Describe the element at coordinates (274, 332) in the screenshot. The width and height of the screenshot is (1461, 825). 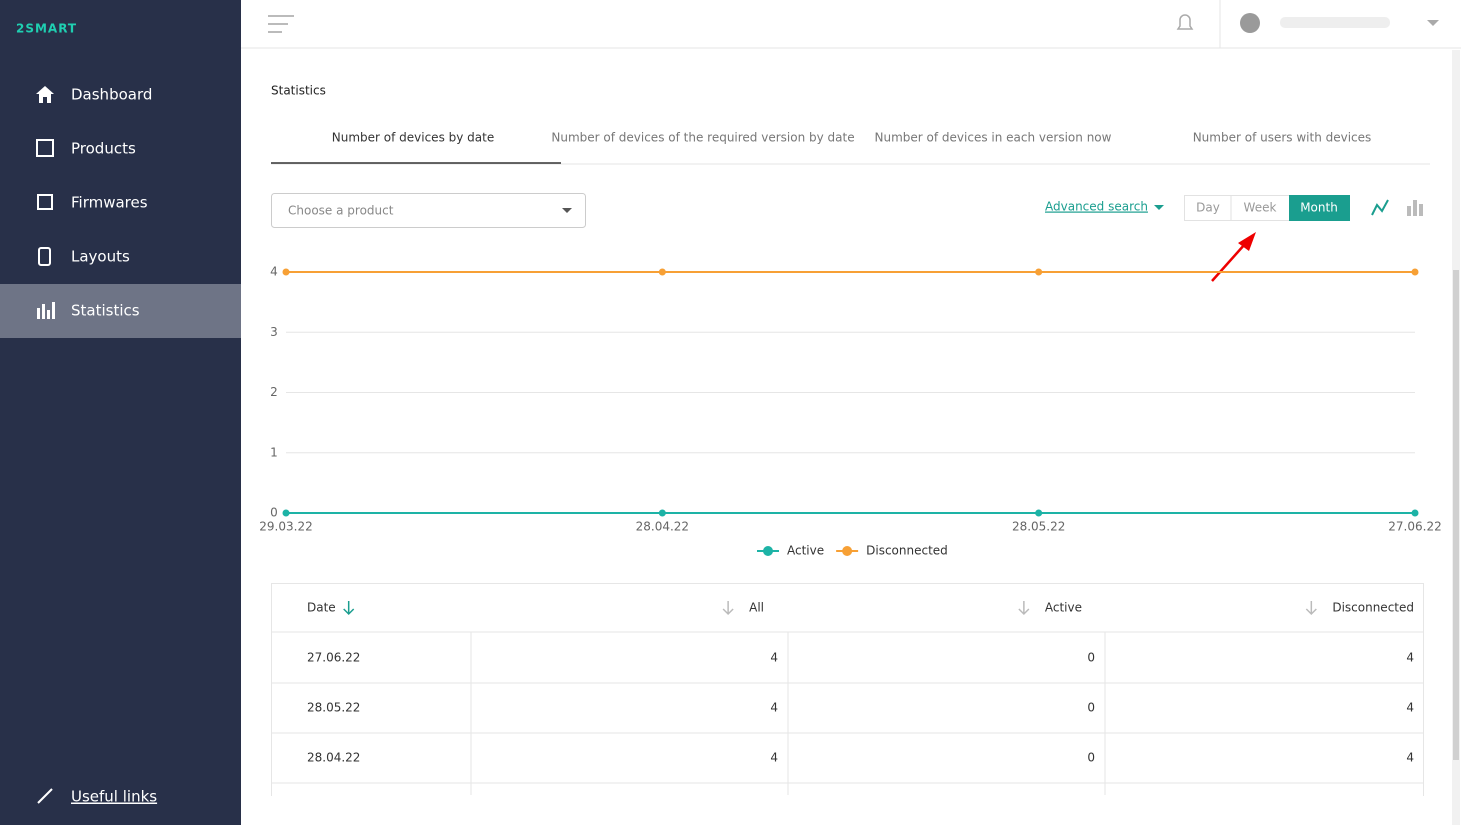
I see `y-tick-label: 3` at that location.